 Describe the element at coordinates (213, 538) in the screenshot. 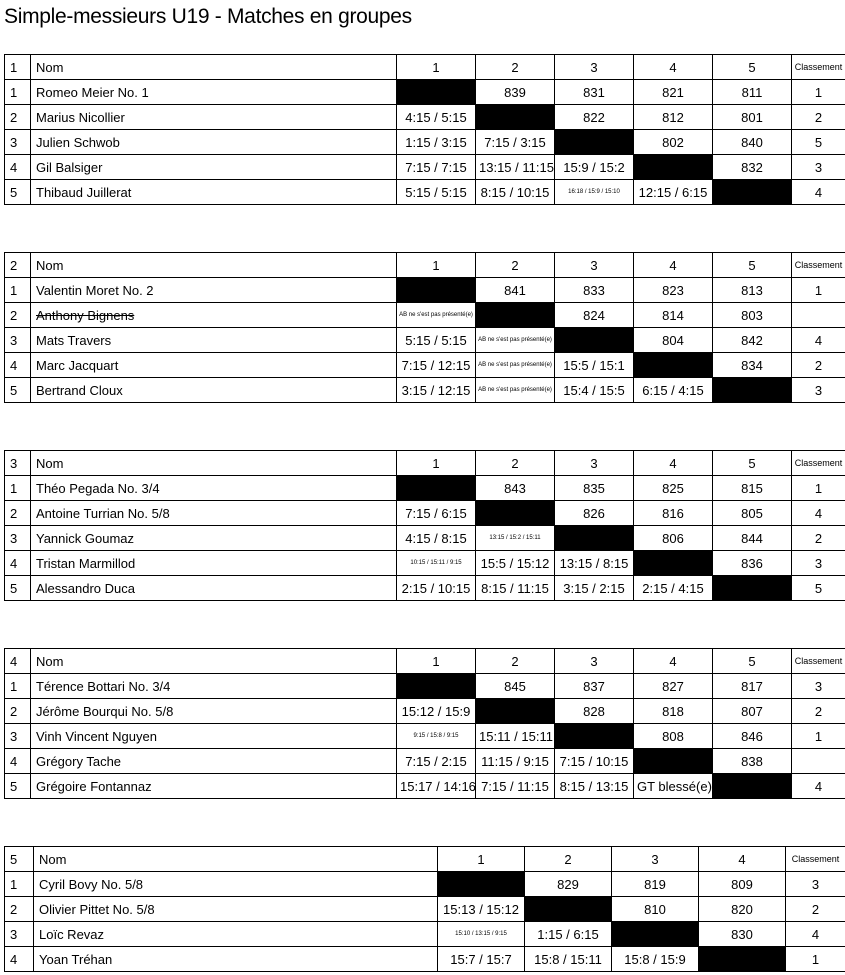

I see `player-name: Yannick Goumaz` at that location.